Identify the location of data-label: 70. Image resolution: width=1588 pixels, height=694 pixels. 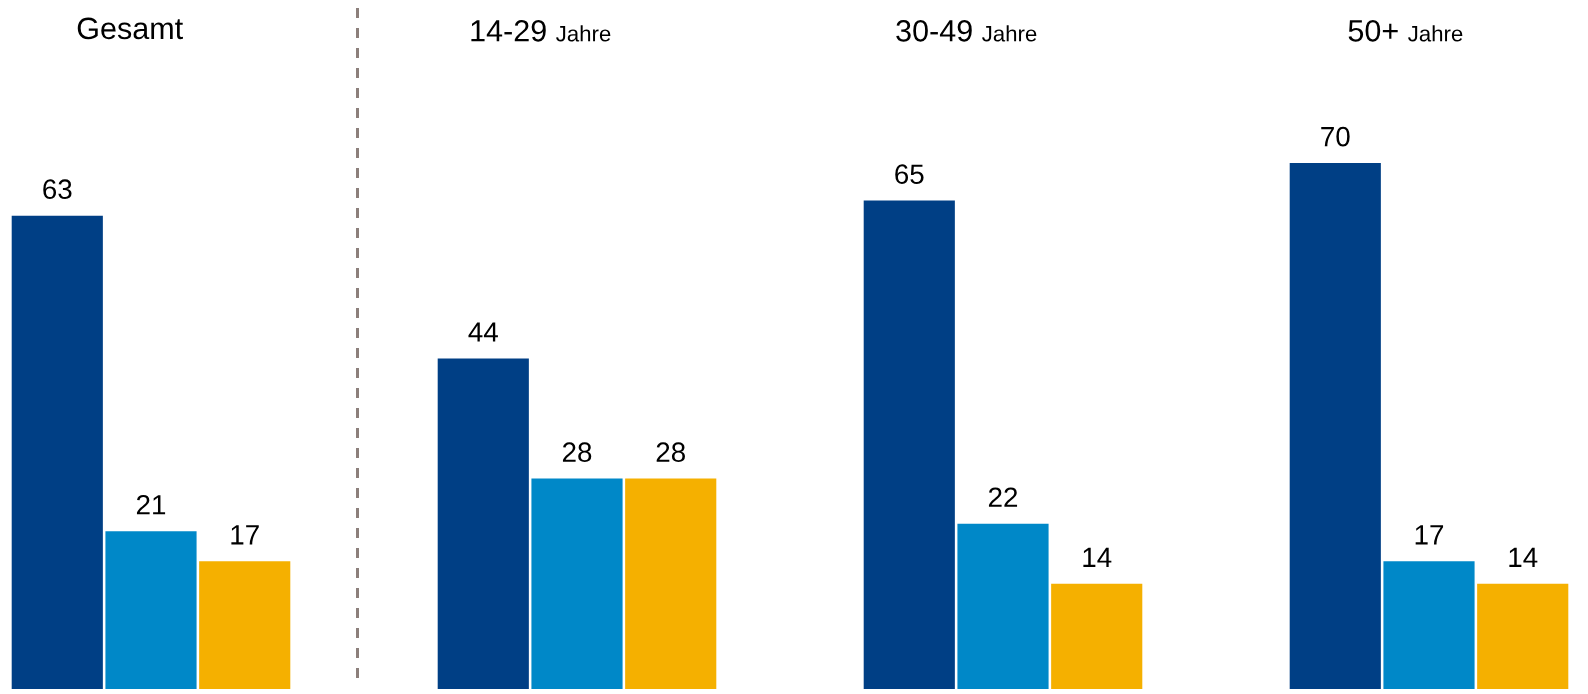
(1335, 136).